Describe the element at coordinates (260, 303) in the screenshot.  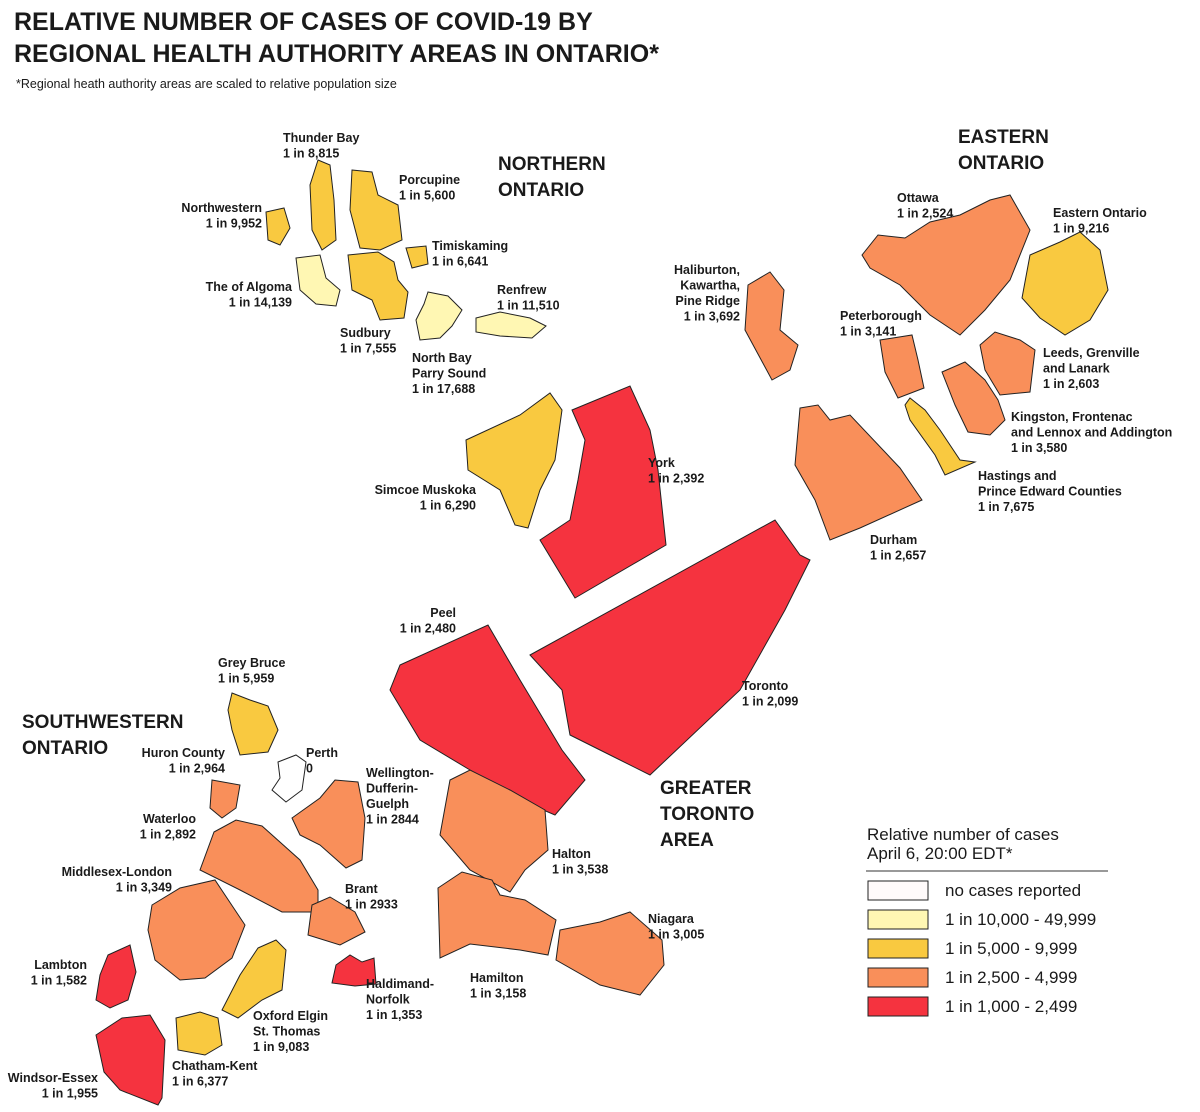
I see `region-value: 1 in 14,139` at that location.